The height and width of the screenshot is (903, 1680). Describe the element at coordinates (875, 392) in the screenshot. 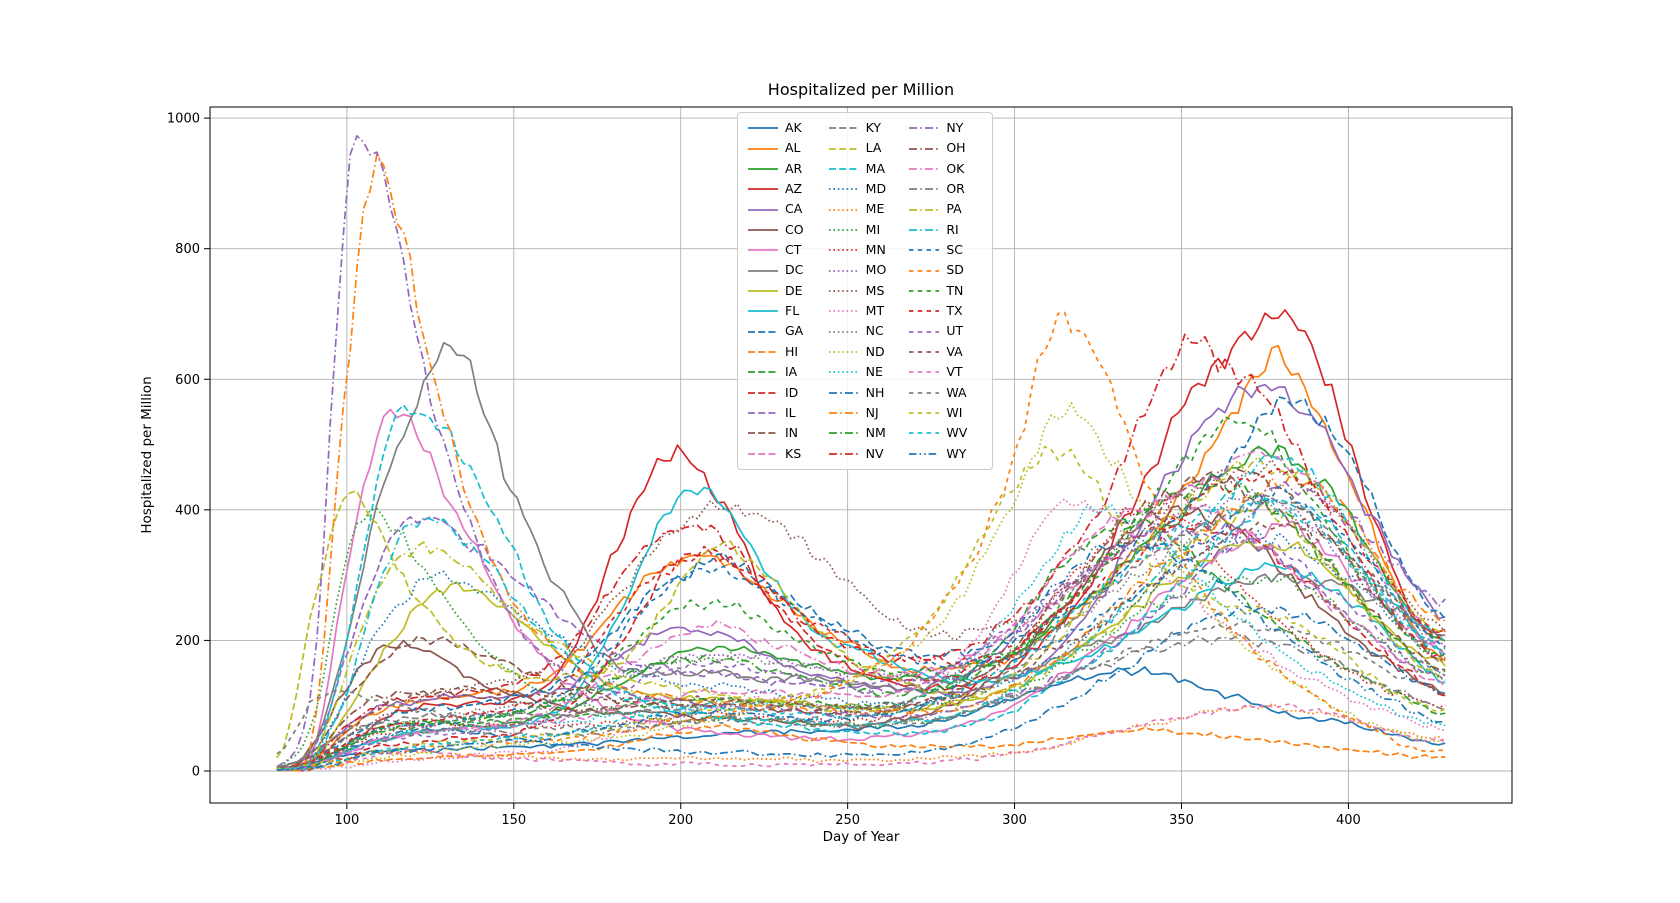

I see `legend-label-NH: NH` at that location.